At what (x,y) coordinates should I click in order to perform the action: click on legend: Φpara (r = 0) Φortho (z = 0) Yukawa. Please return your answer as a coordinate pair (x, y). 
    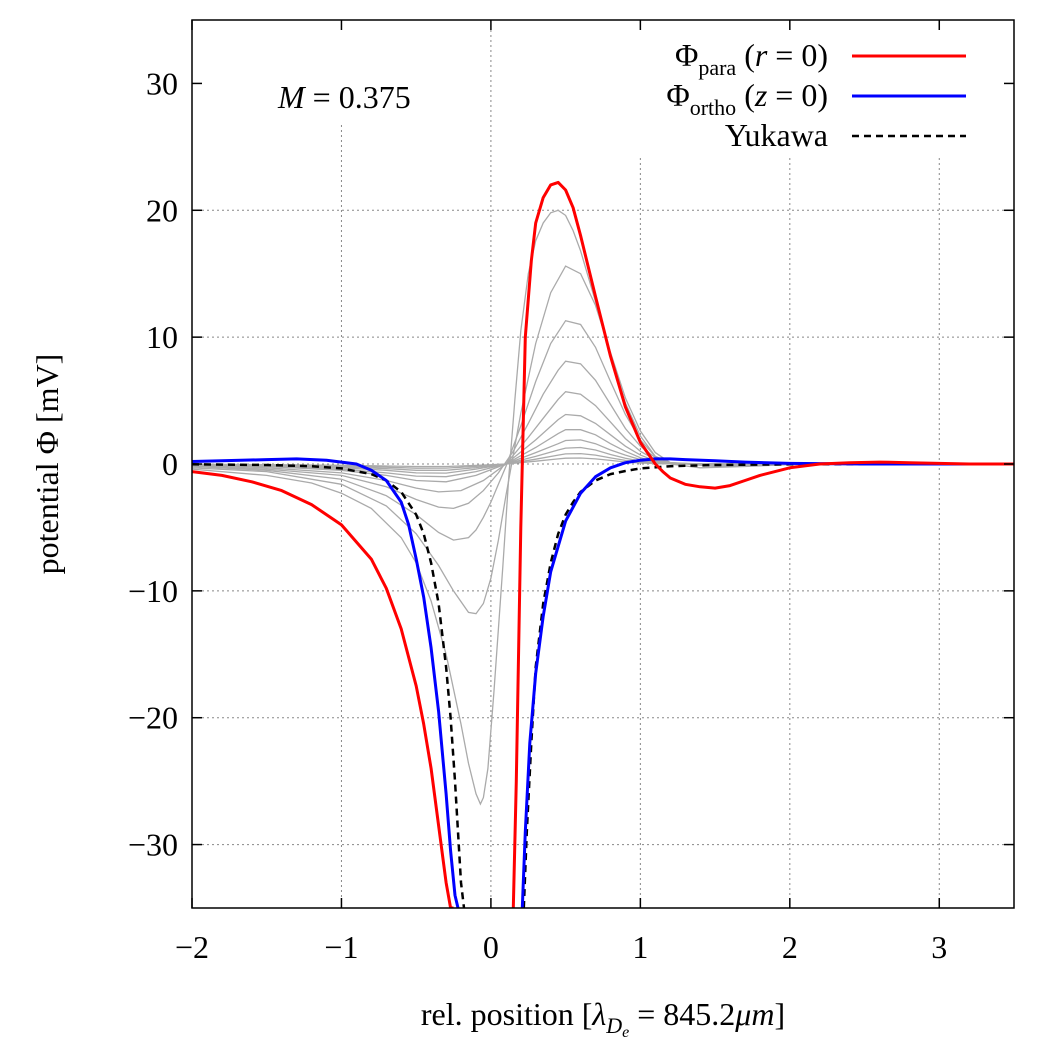
    Looking at the image, I should click on (816, 95).